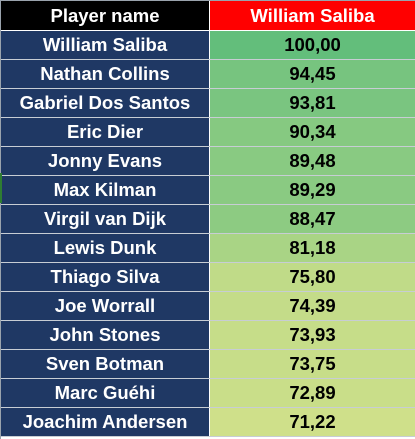  Describe the element at coordinates (105, 335) in the screenshot. I see `player-name-cell: John Stones` at that location.